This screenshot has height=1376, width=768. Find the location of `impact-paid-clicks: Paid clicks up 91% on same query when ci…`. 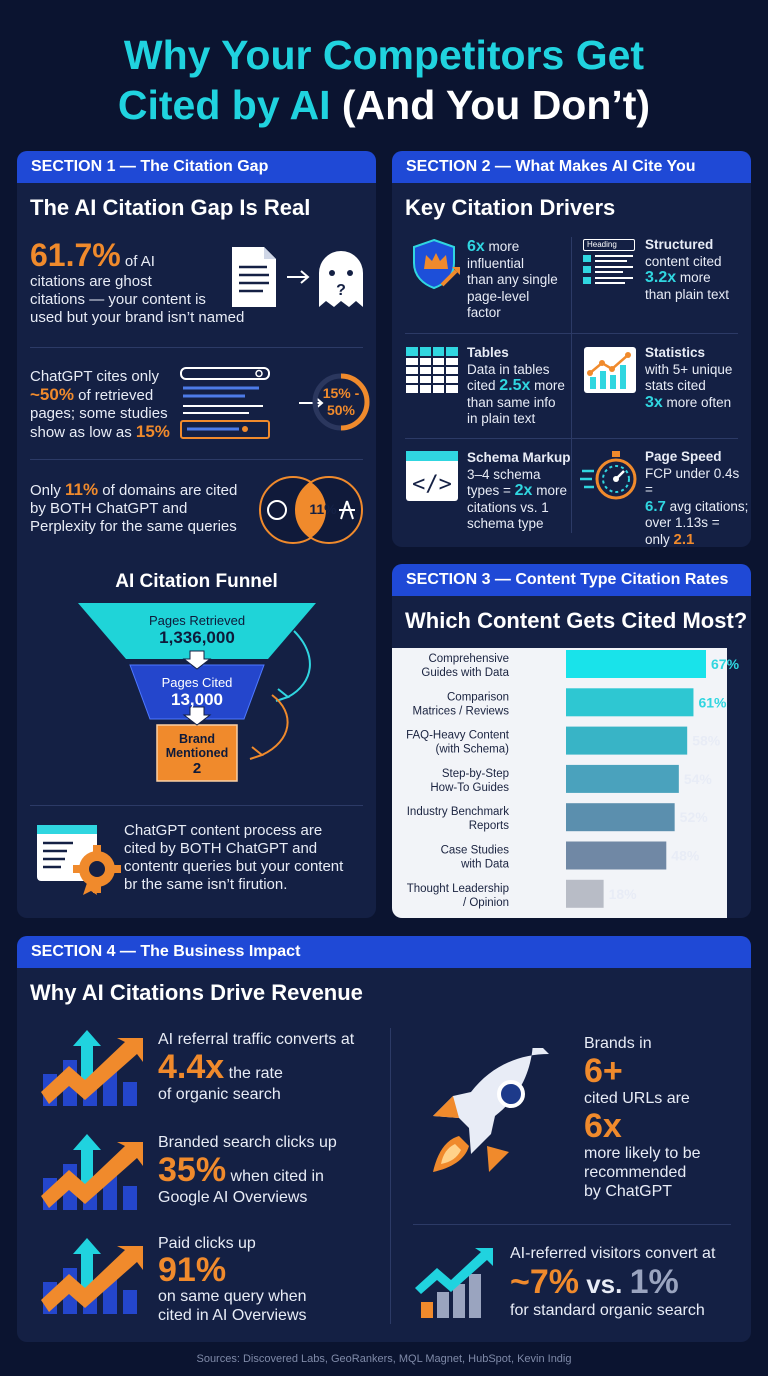

impact-paid-clicks: Paid clicks up 91% on same query when ci… is located at coordinates (232, 1279).